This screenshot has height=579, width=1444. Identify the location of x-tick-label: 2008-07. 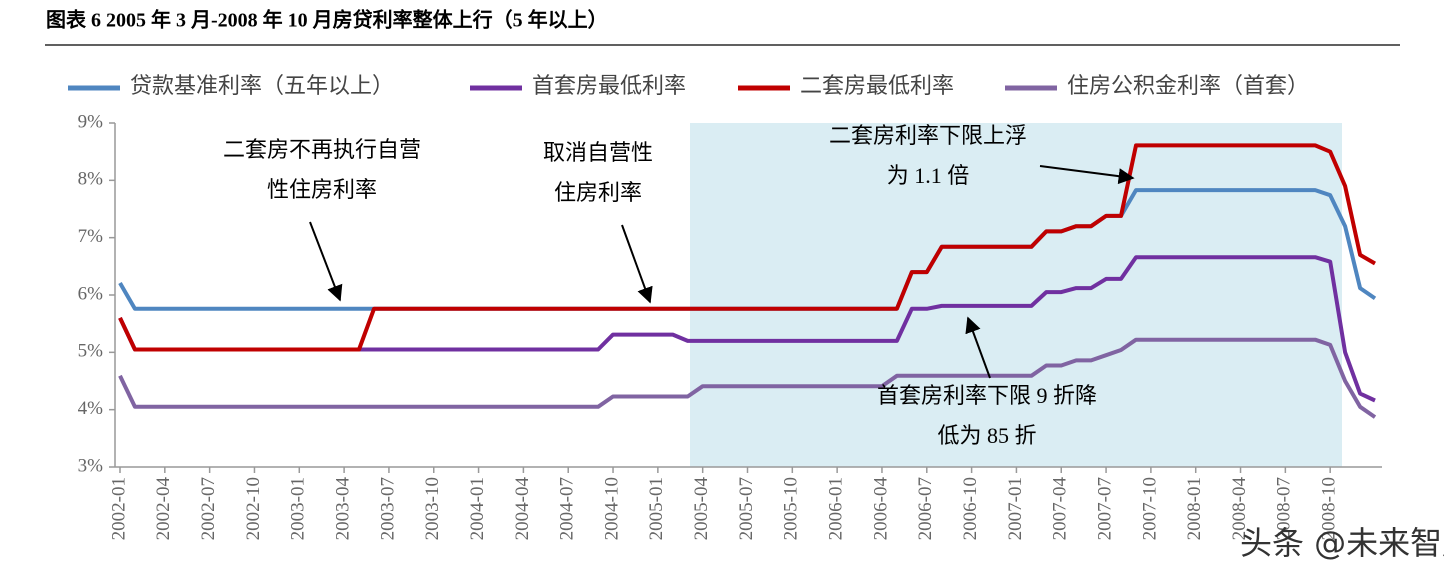
(1284, 508).